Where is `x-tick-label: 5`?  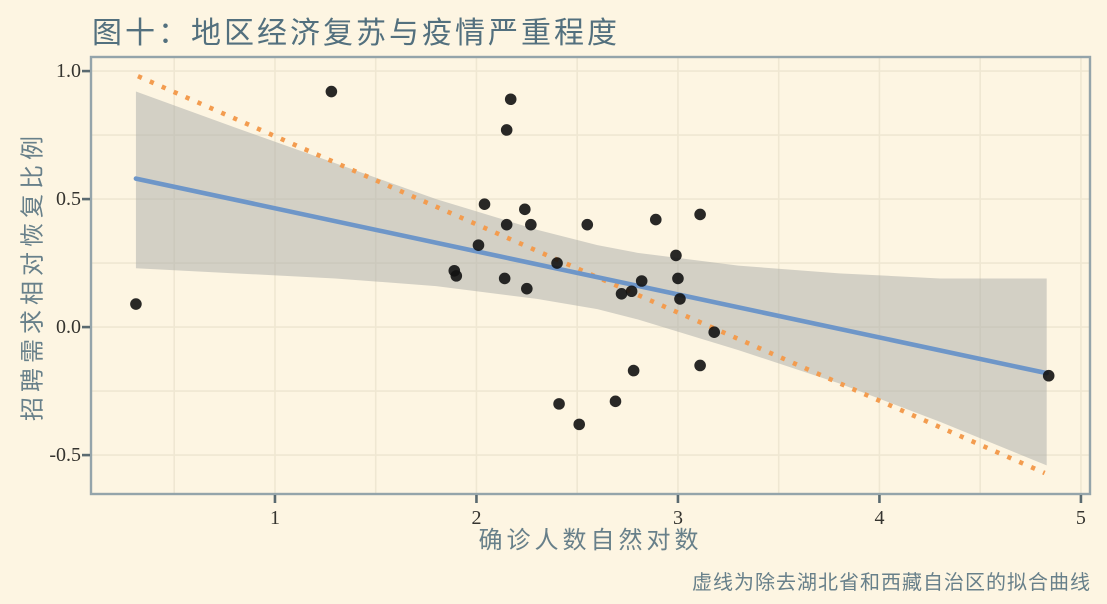
x-tick-label: 5 is located at coordinates (1080, 518).